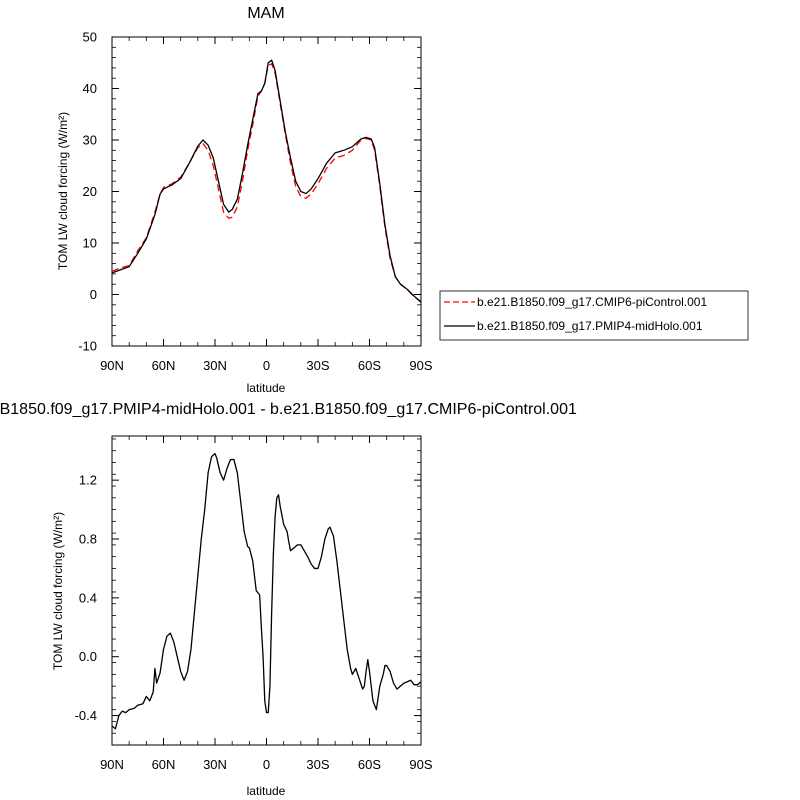 The height and width of the screenshot is (800, 800). I want to click on y-tick-label: 30, so click(90, 140).